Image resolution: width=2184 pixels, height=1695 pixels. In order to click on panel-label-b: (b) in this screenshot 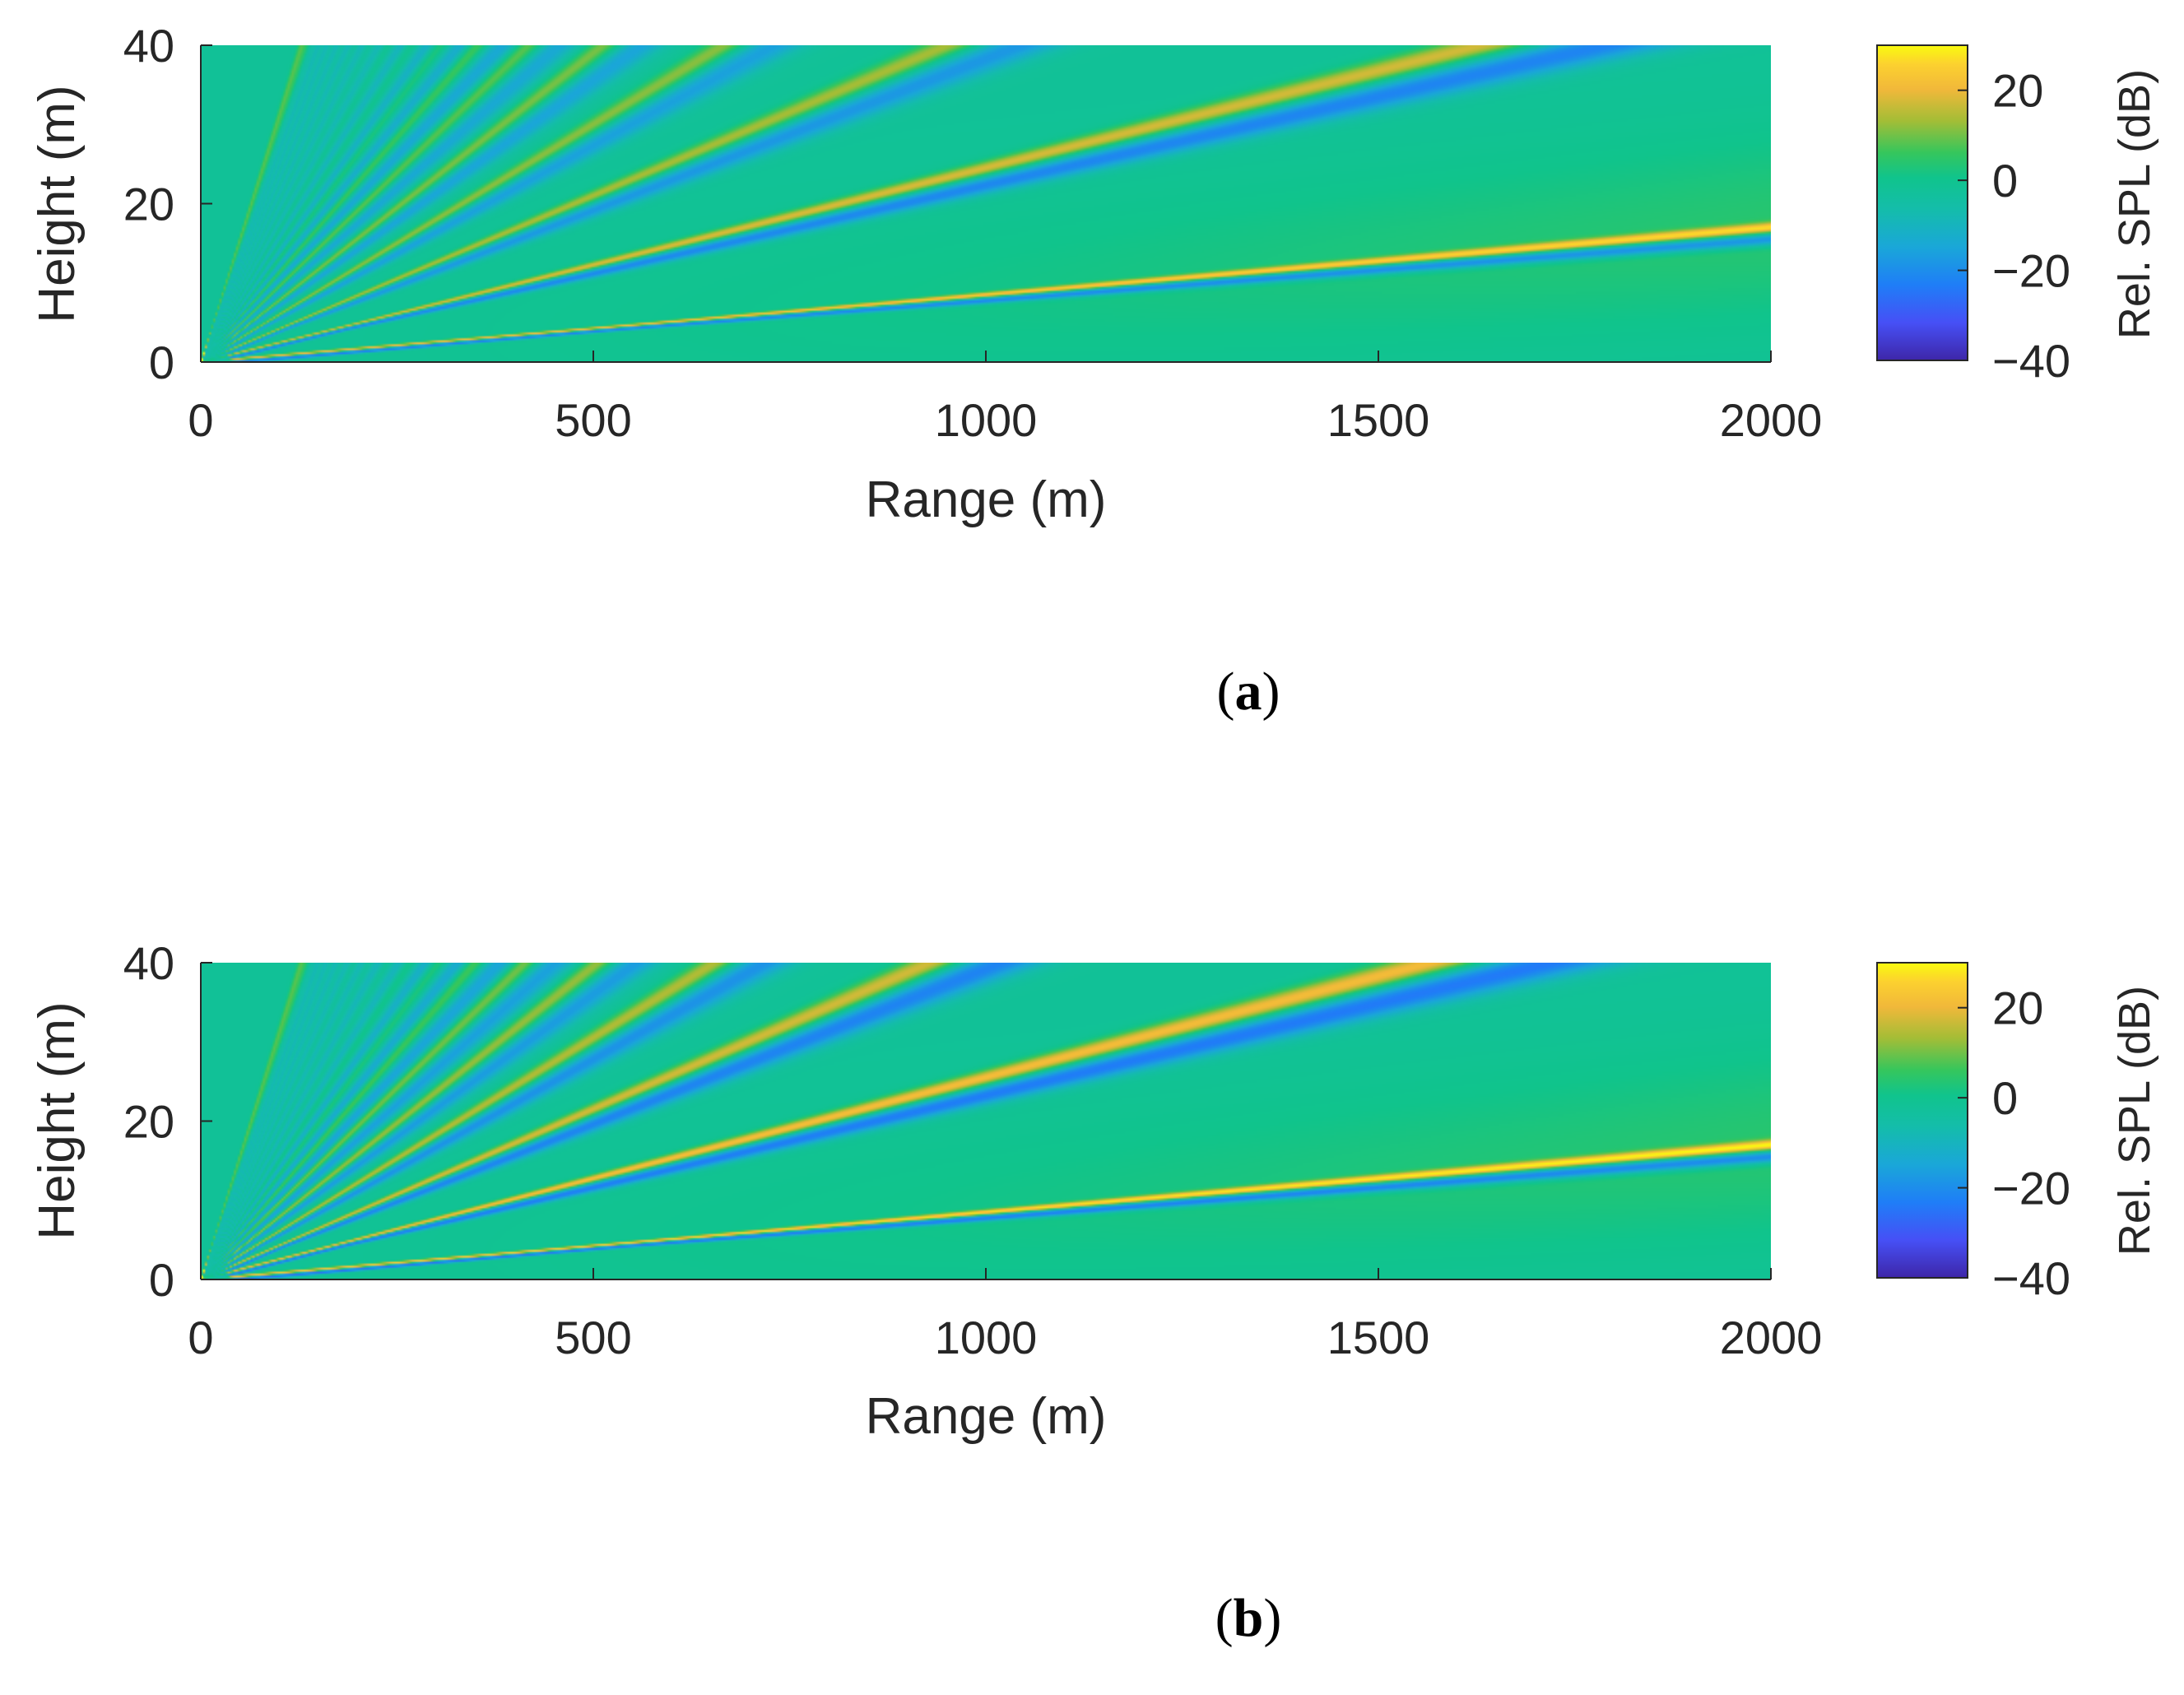, I will do `click(1248, 1618)`.